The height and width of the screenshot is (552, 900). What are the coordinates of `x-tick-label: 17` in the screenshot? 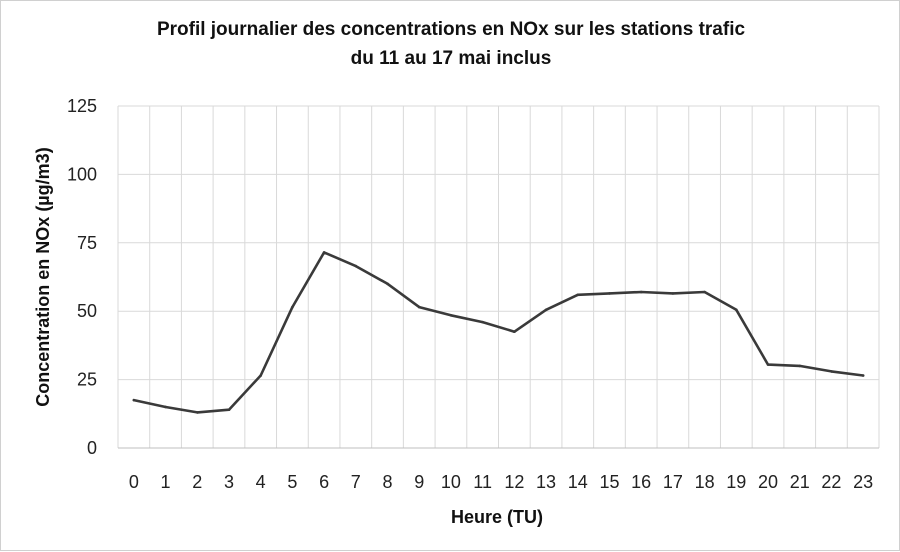 It's located at (673, 482).